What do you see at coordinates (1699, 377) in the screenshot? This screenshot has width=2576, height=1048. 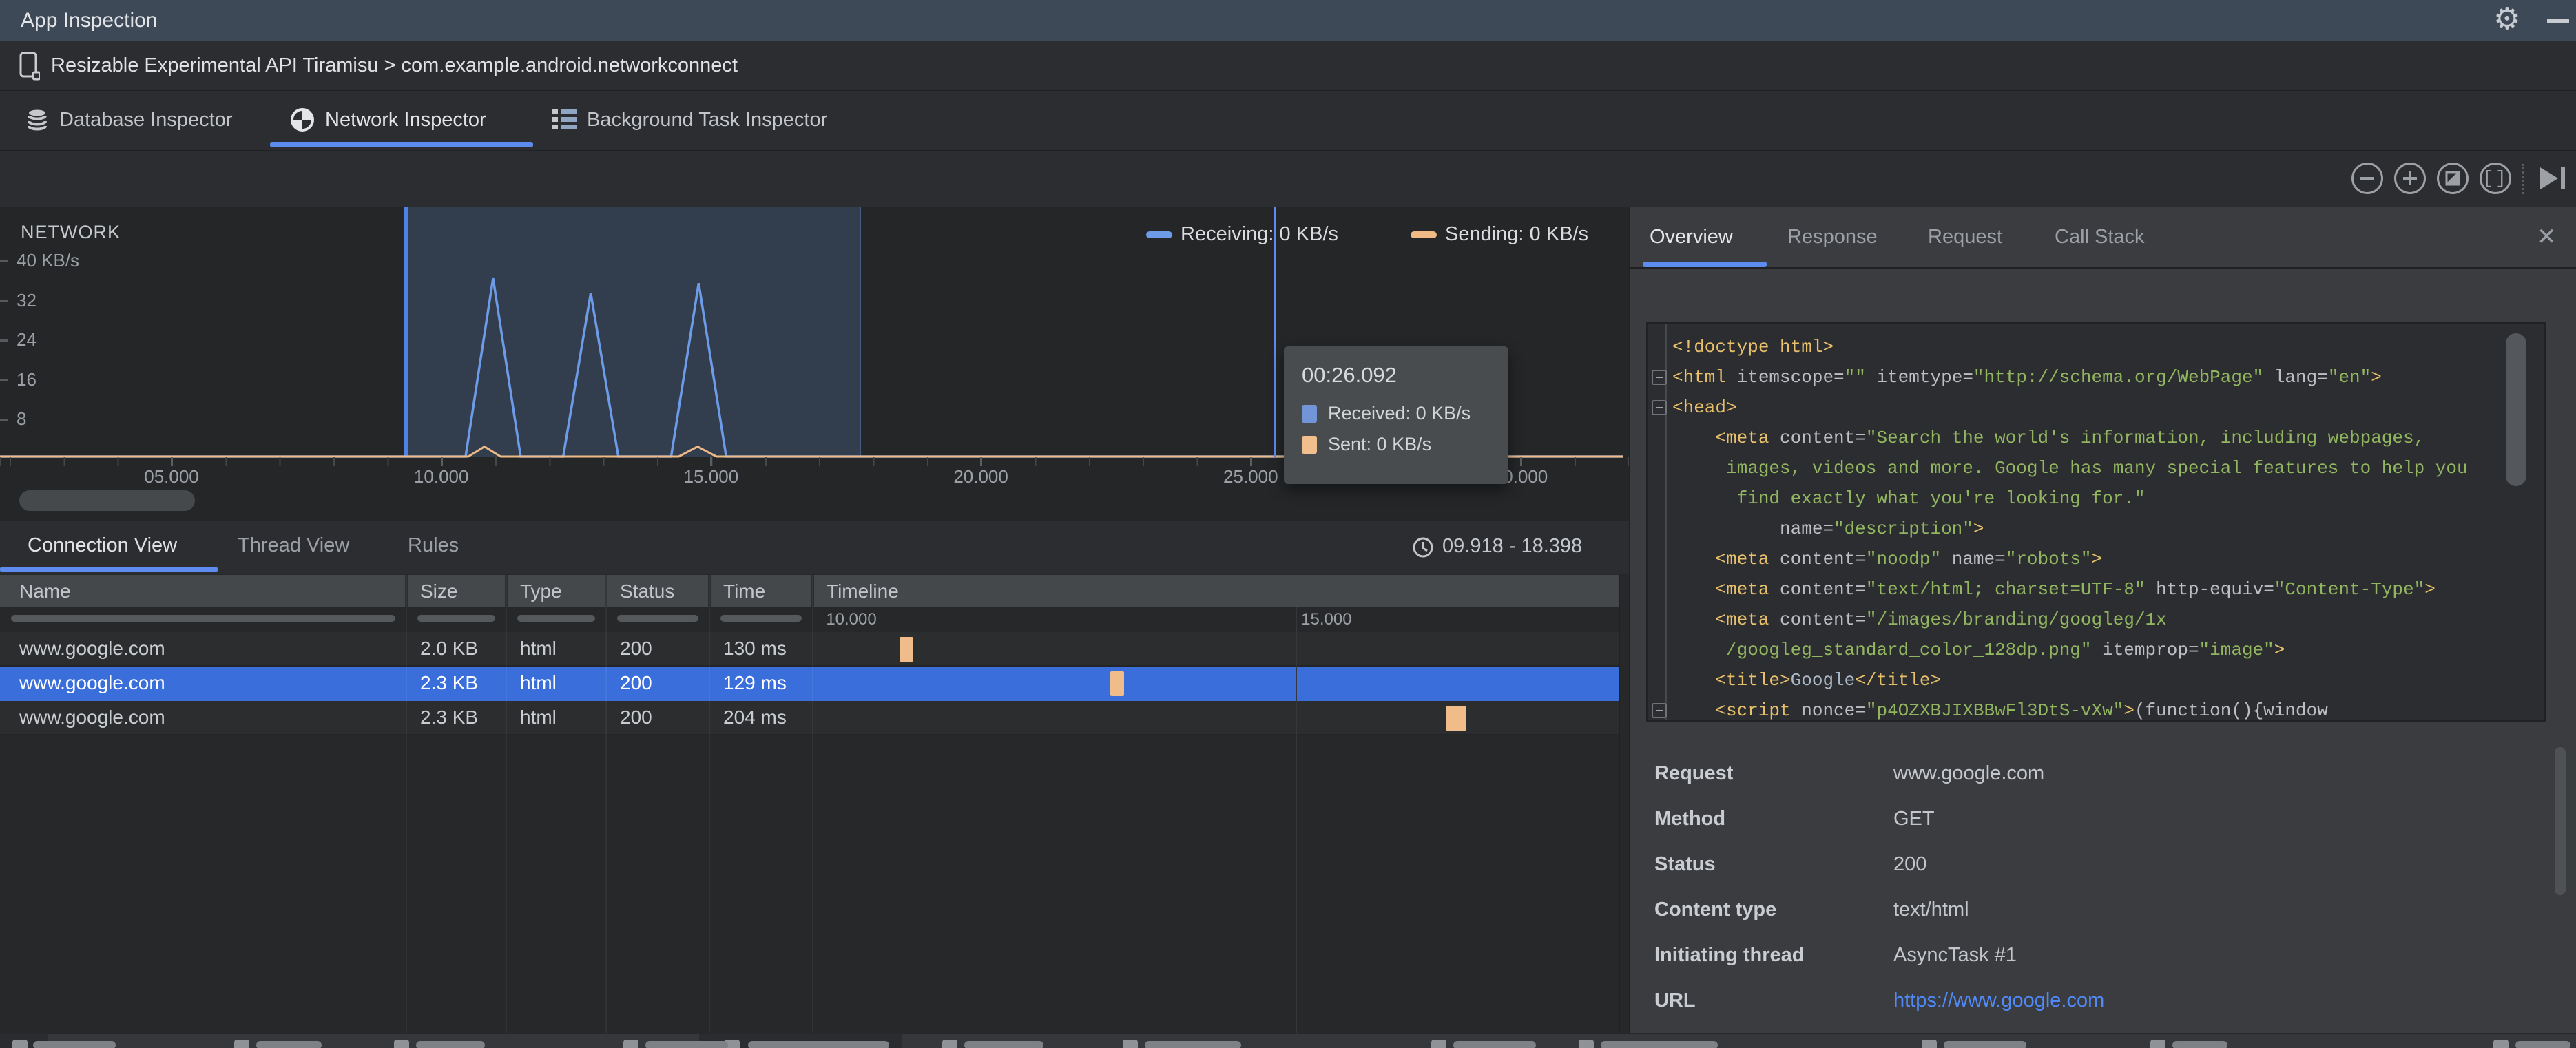 I see `code-token: <html` at bounding box center [1699, 377].